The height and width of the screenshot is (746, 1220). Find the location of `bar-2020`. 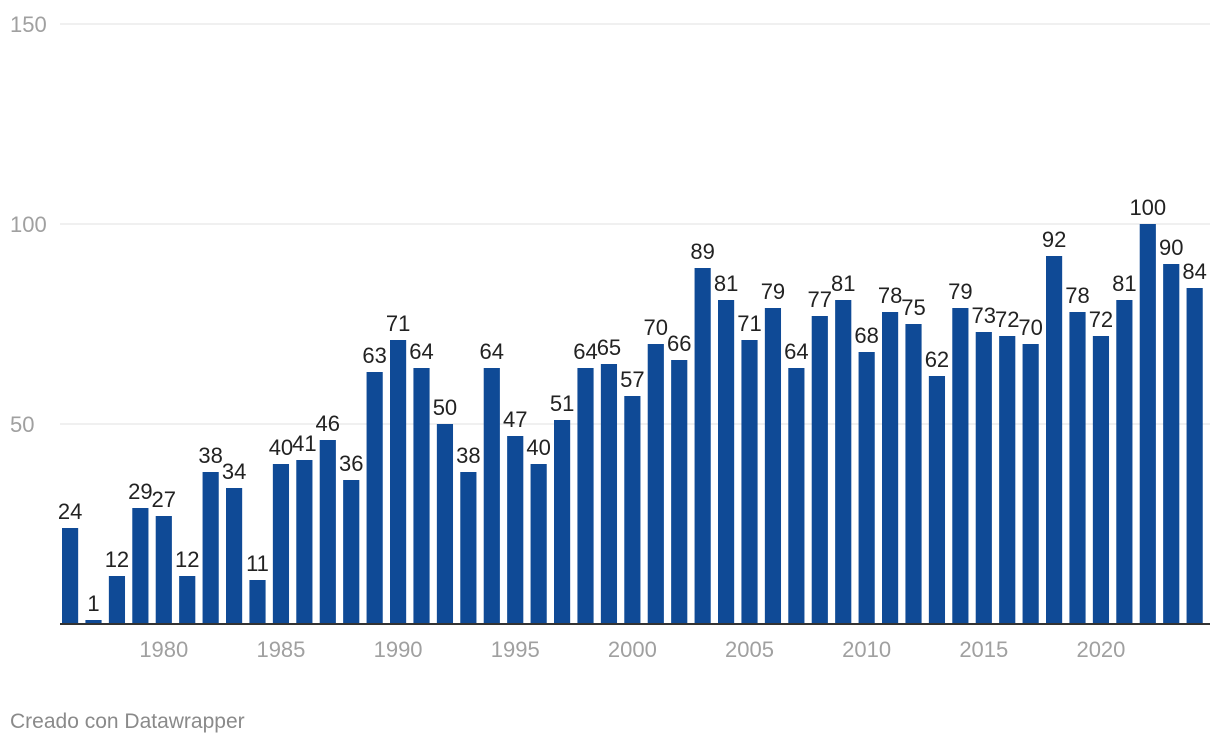

bar-2020 is located at coordinates (1101, 480).